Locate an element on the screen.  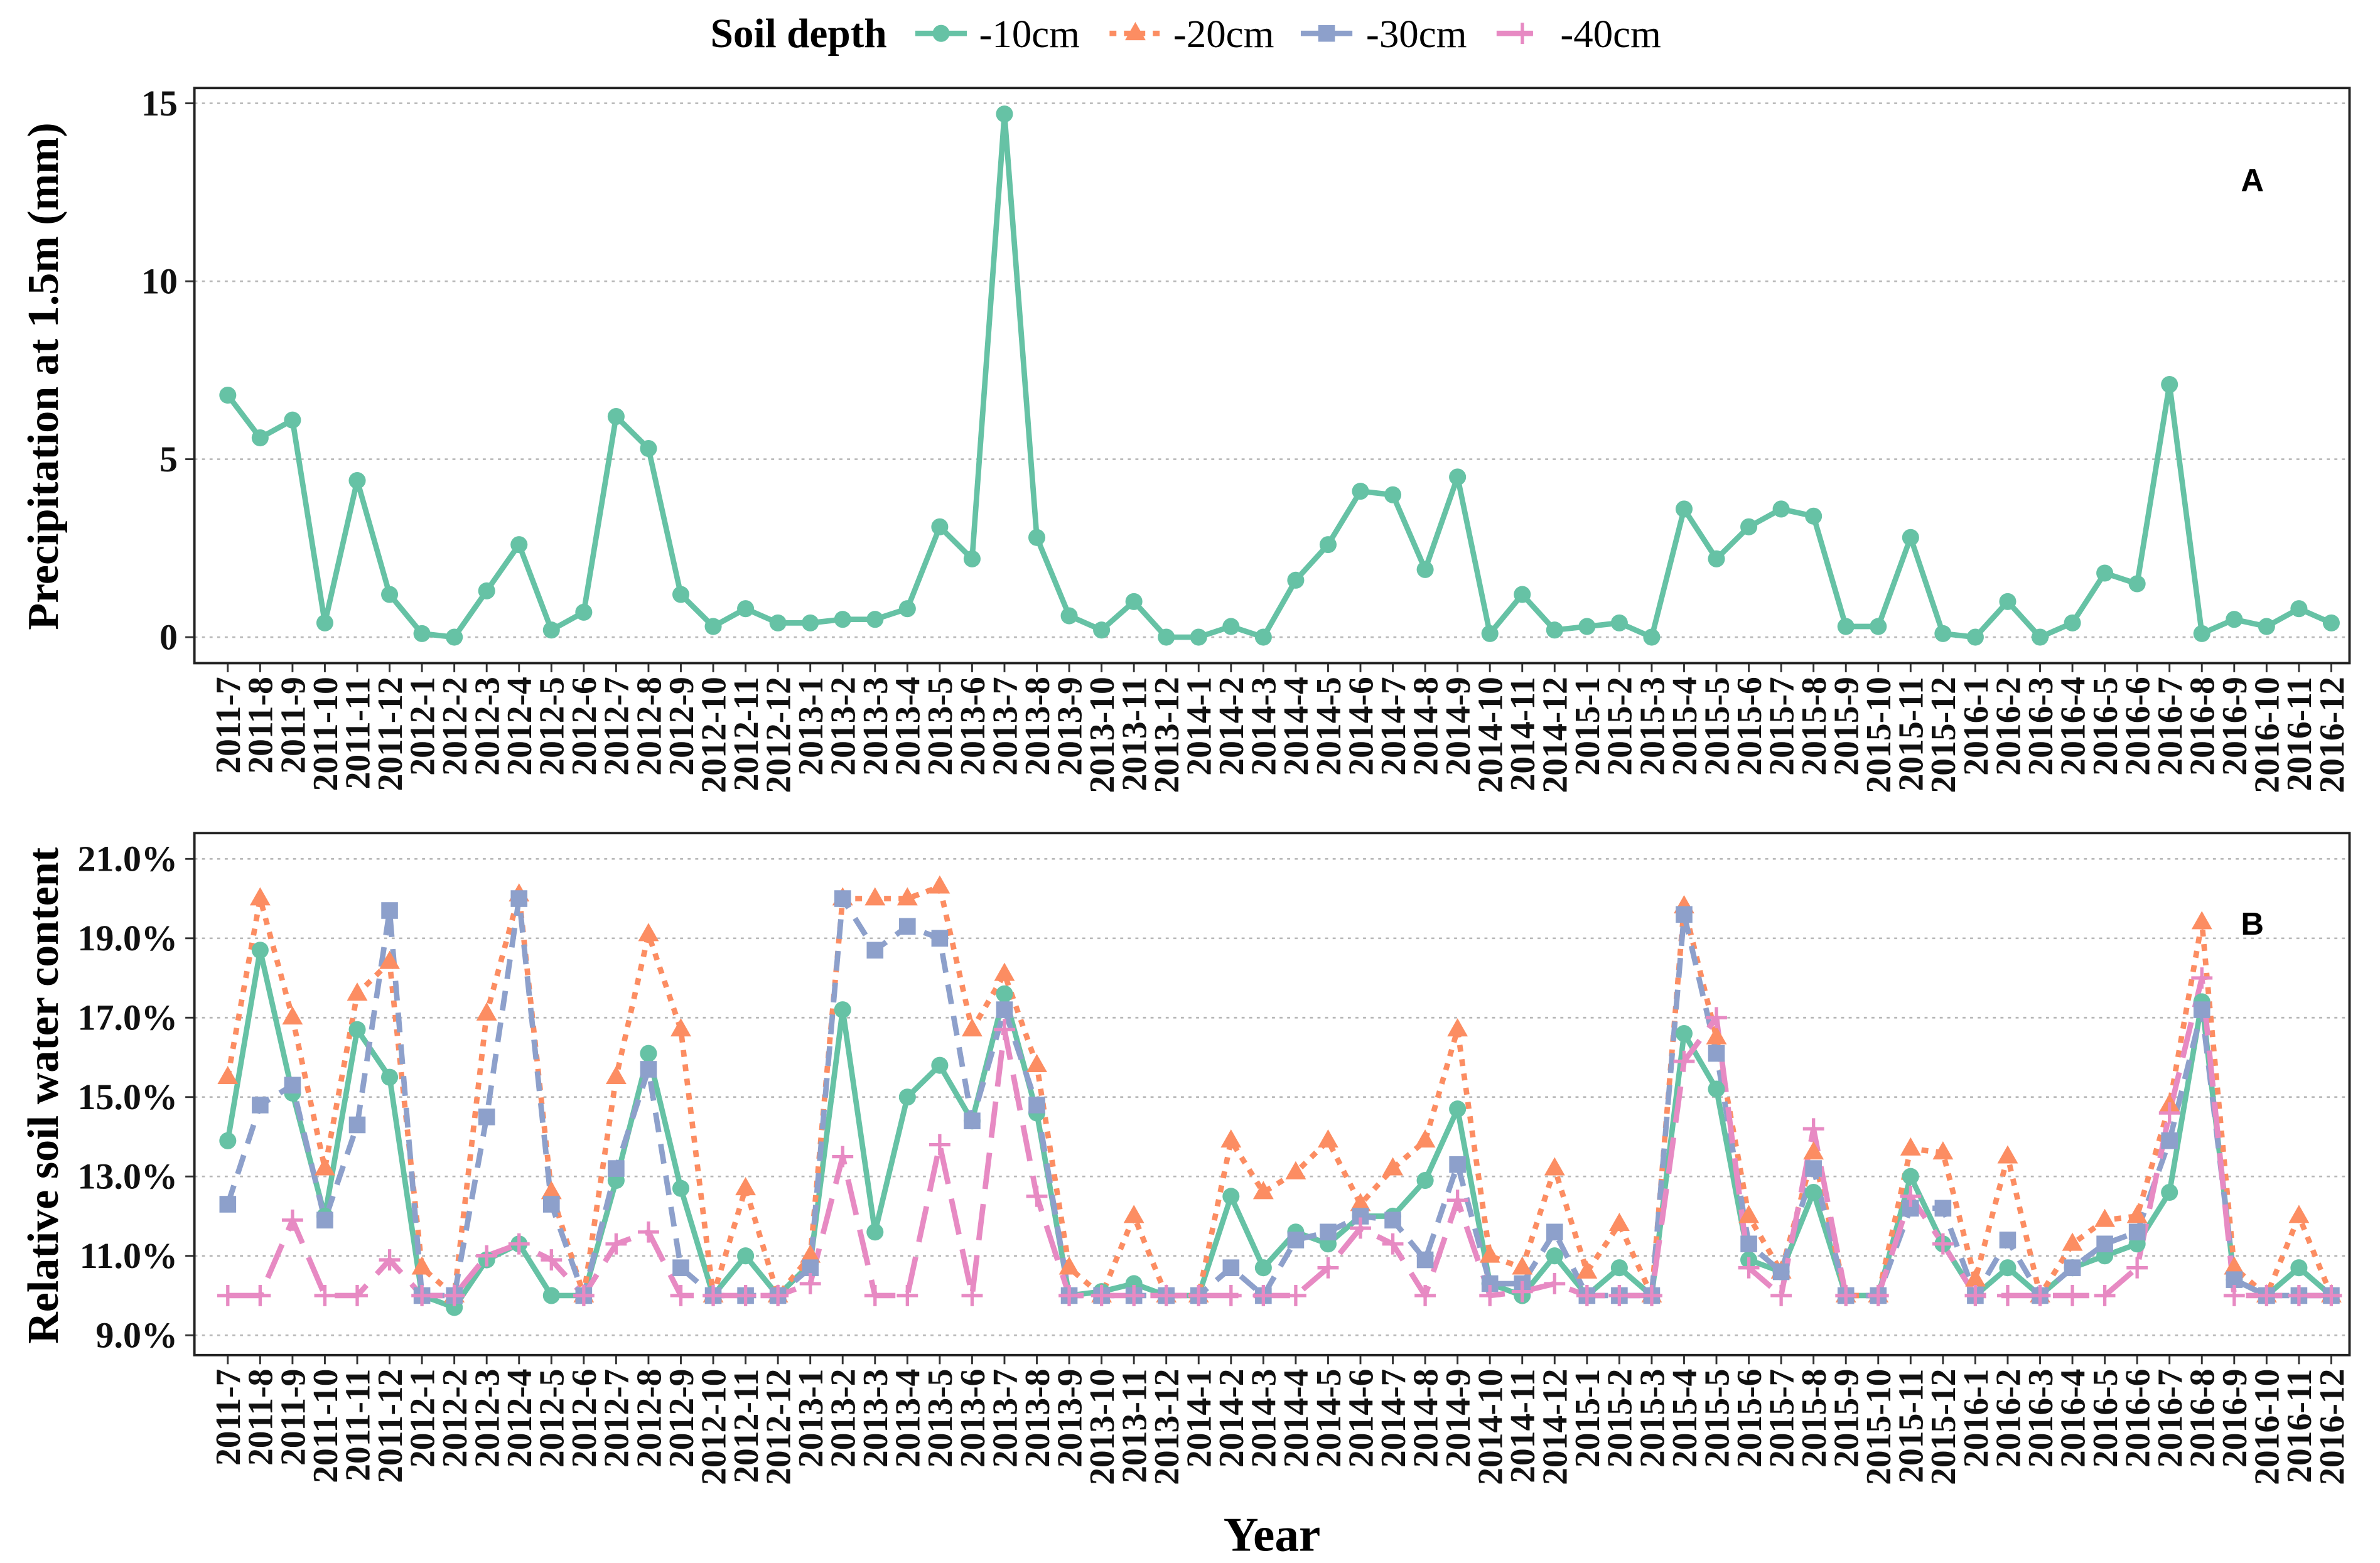
panel-a-xtick-label: 2011-12 is located at coordinates (390, 734).